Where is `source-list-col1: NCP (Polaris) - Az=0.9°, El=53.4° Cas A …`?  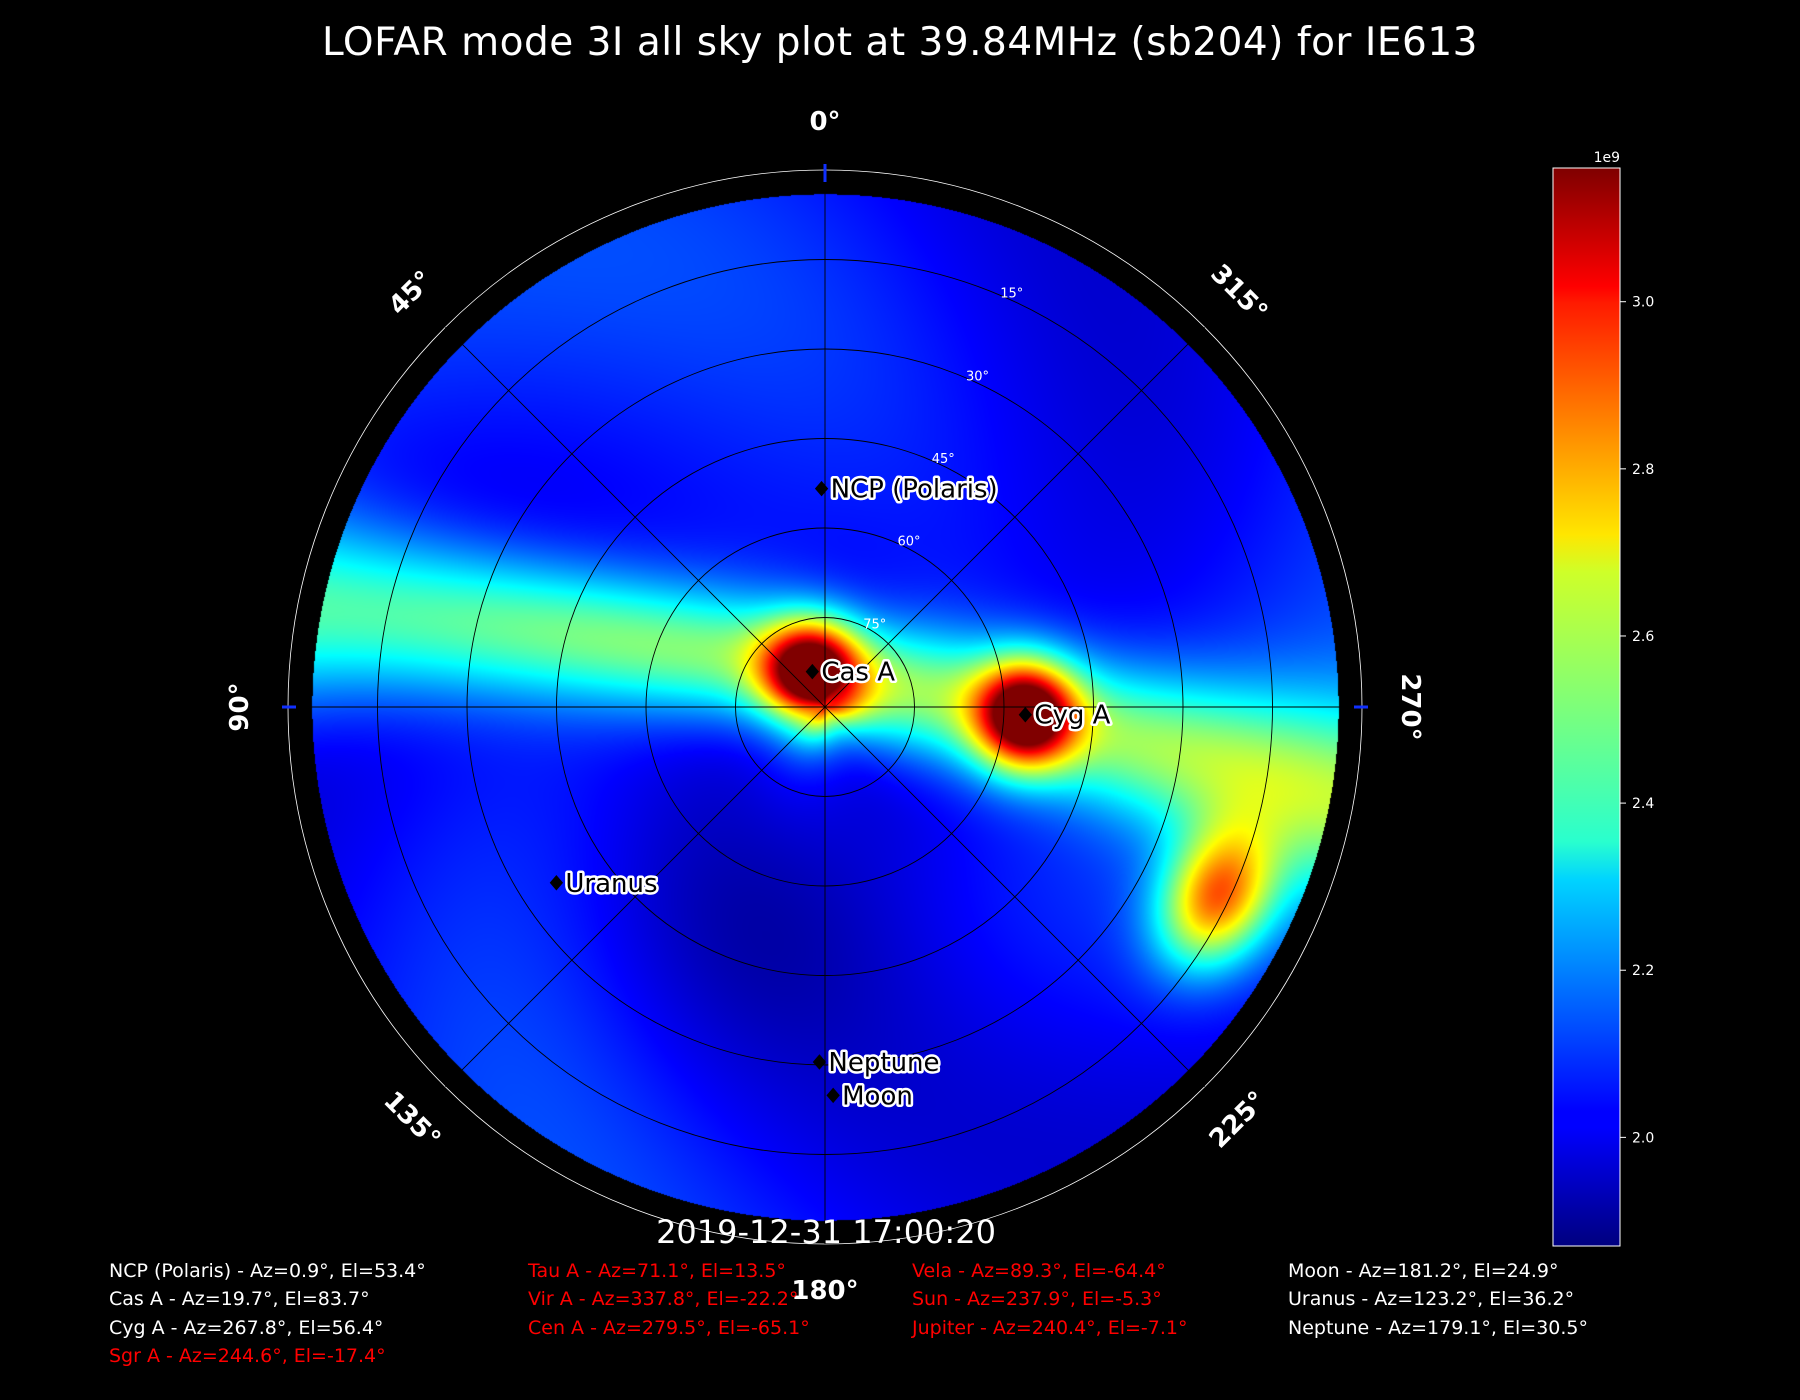 source-list-col1: NCP (Polaris) - Az=0.9°, El=53.4° Cas A … is located at coordinates (267, 1314).